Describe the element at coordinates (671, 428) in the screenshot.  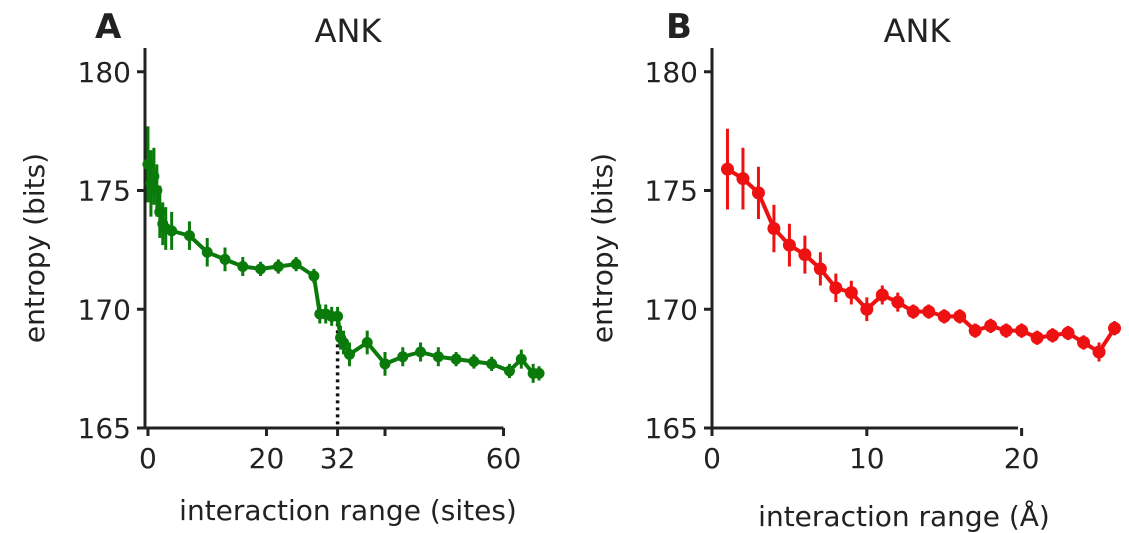
I see `panel-b-ytick-label: 165` at that location.